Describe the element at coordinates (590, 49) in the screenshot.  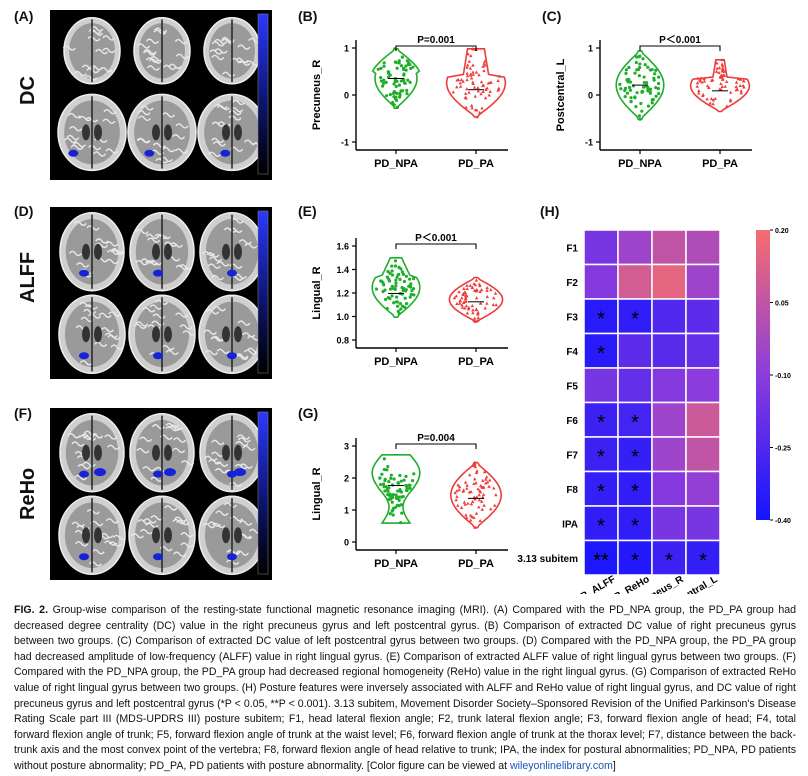
I see `y-tick-label: 1` at that location.